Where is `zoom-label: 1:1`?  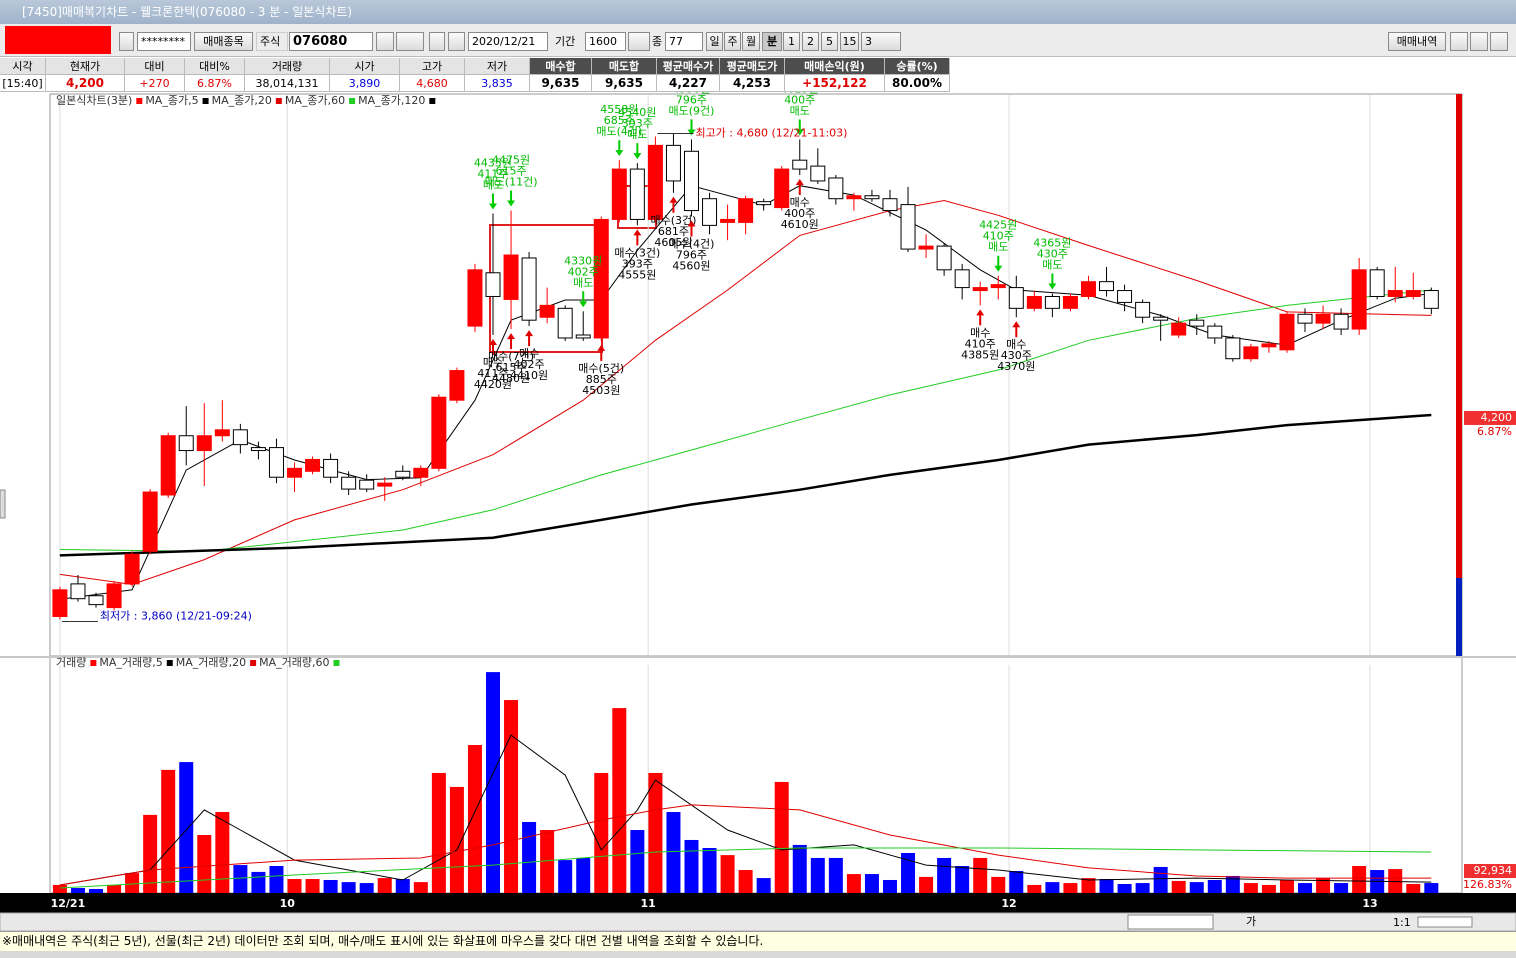
zoom-label: 1:1 is located at coordinates (1402, 922).